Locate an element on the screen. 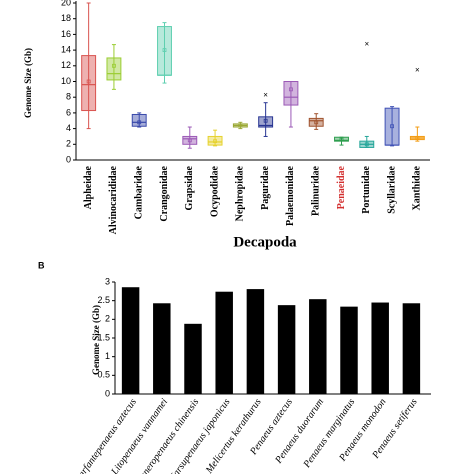 This screenshot has width=474, height=474. x-tick-label: Alpheidae is located at coordinates (88, 187).